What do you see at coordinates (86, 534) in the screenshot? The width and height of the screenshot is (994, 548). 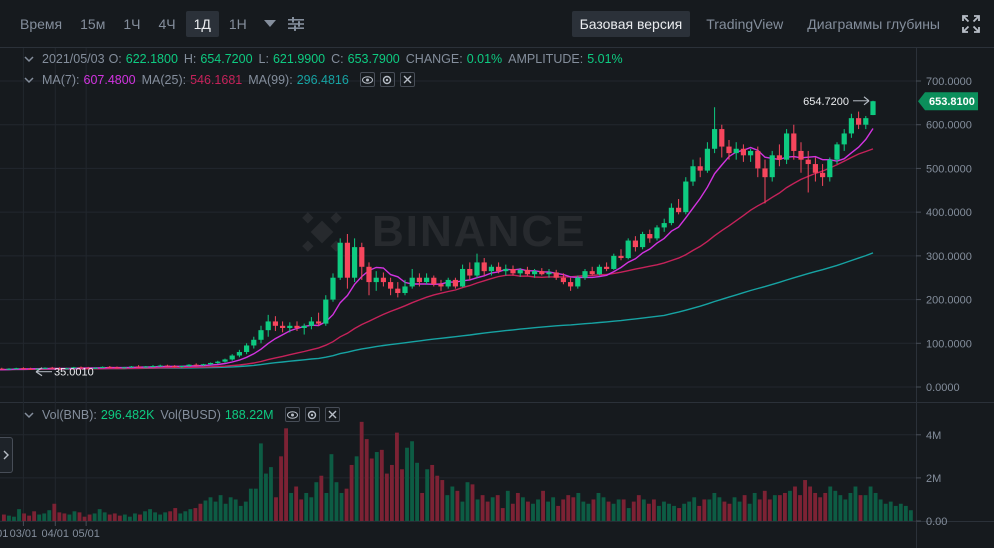 I see `time-tick-label: 05/01` at bounding box center [86, 534].